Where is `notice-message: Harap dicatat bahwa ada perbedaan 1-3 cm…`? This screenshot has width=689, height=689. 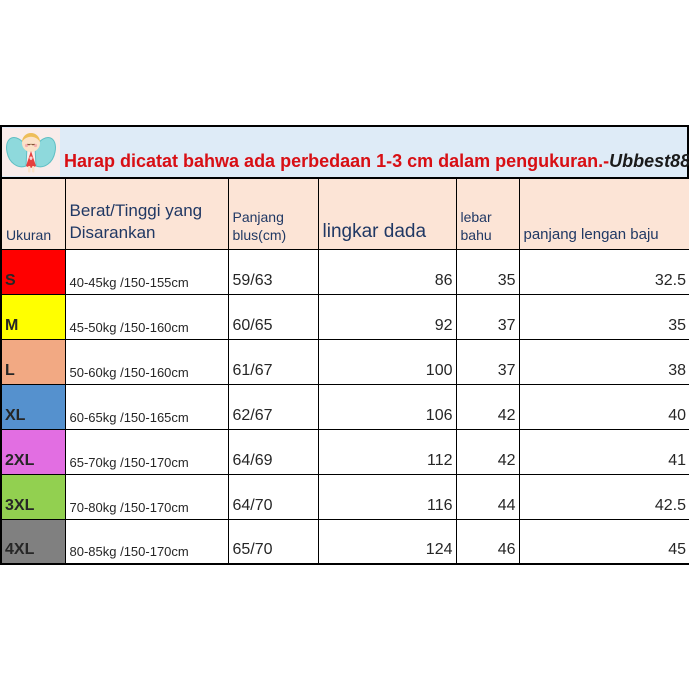 notice-message: Harap dicatat bahwa ada perbedaan 1-3 cm… is located at coordinates (337, 161).